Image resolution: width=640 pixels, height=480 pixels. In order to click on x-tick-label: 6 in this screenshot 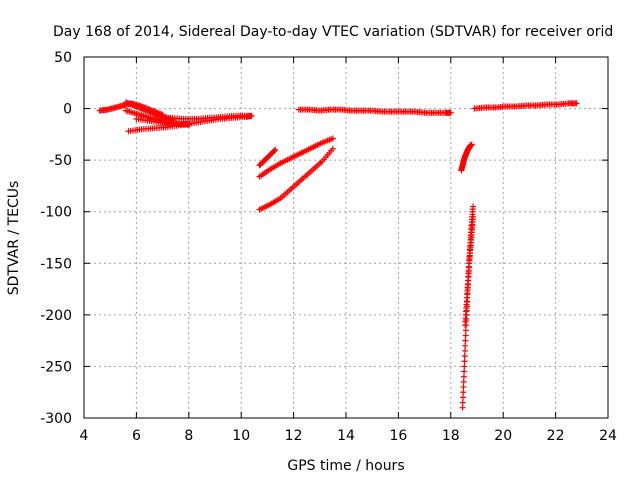, I will do `click(136, 436)`.